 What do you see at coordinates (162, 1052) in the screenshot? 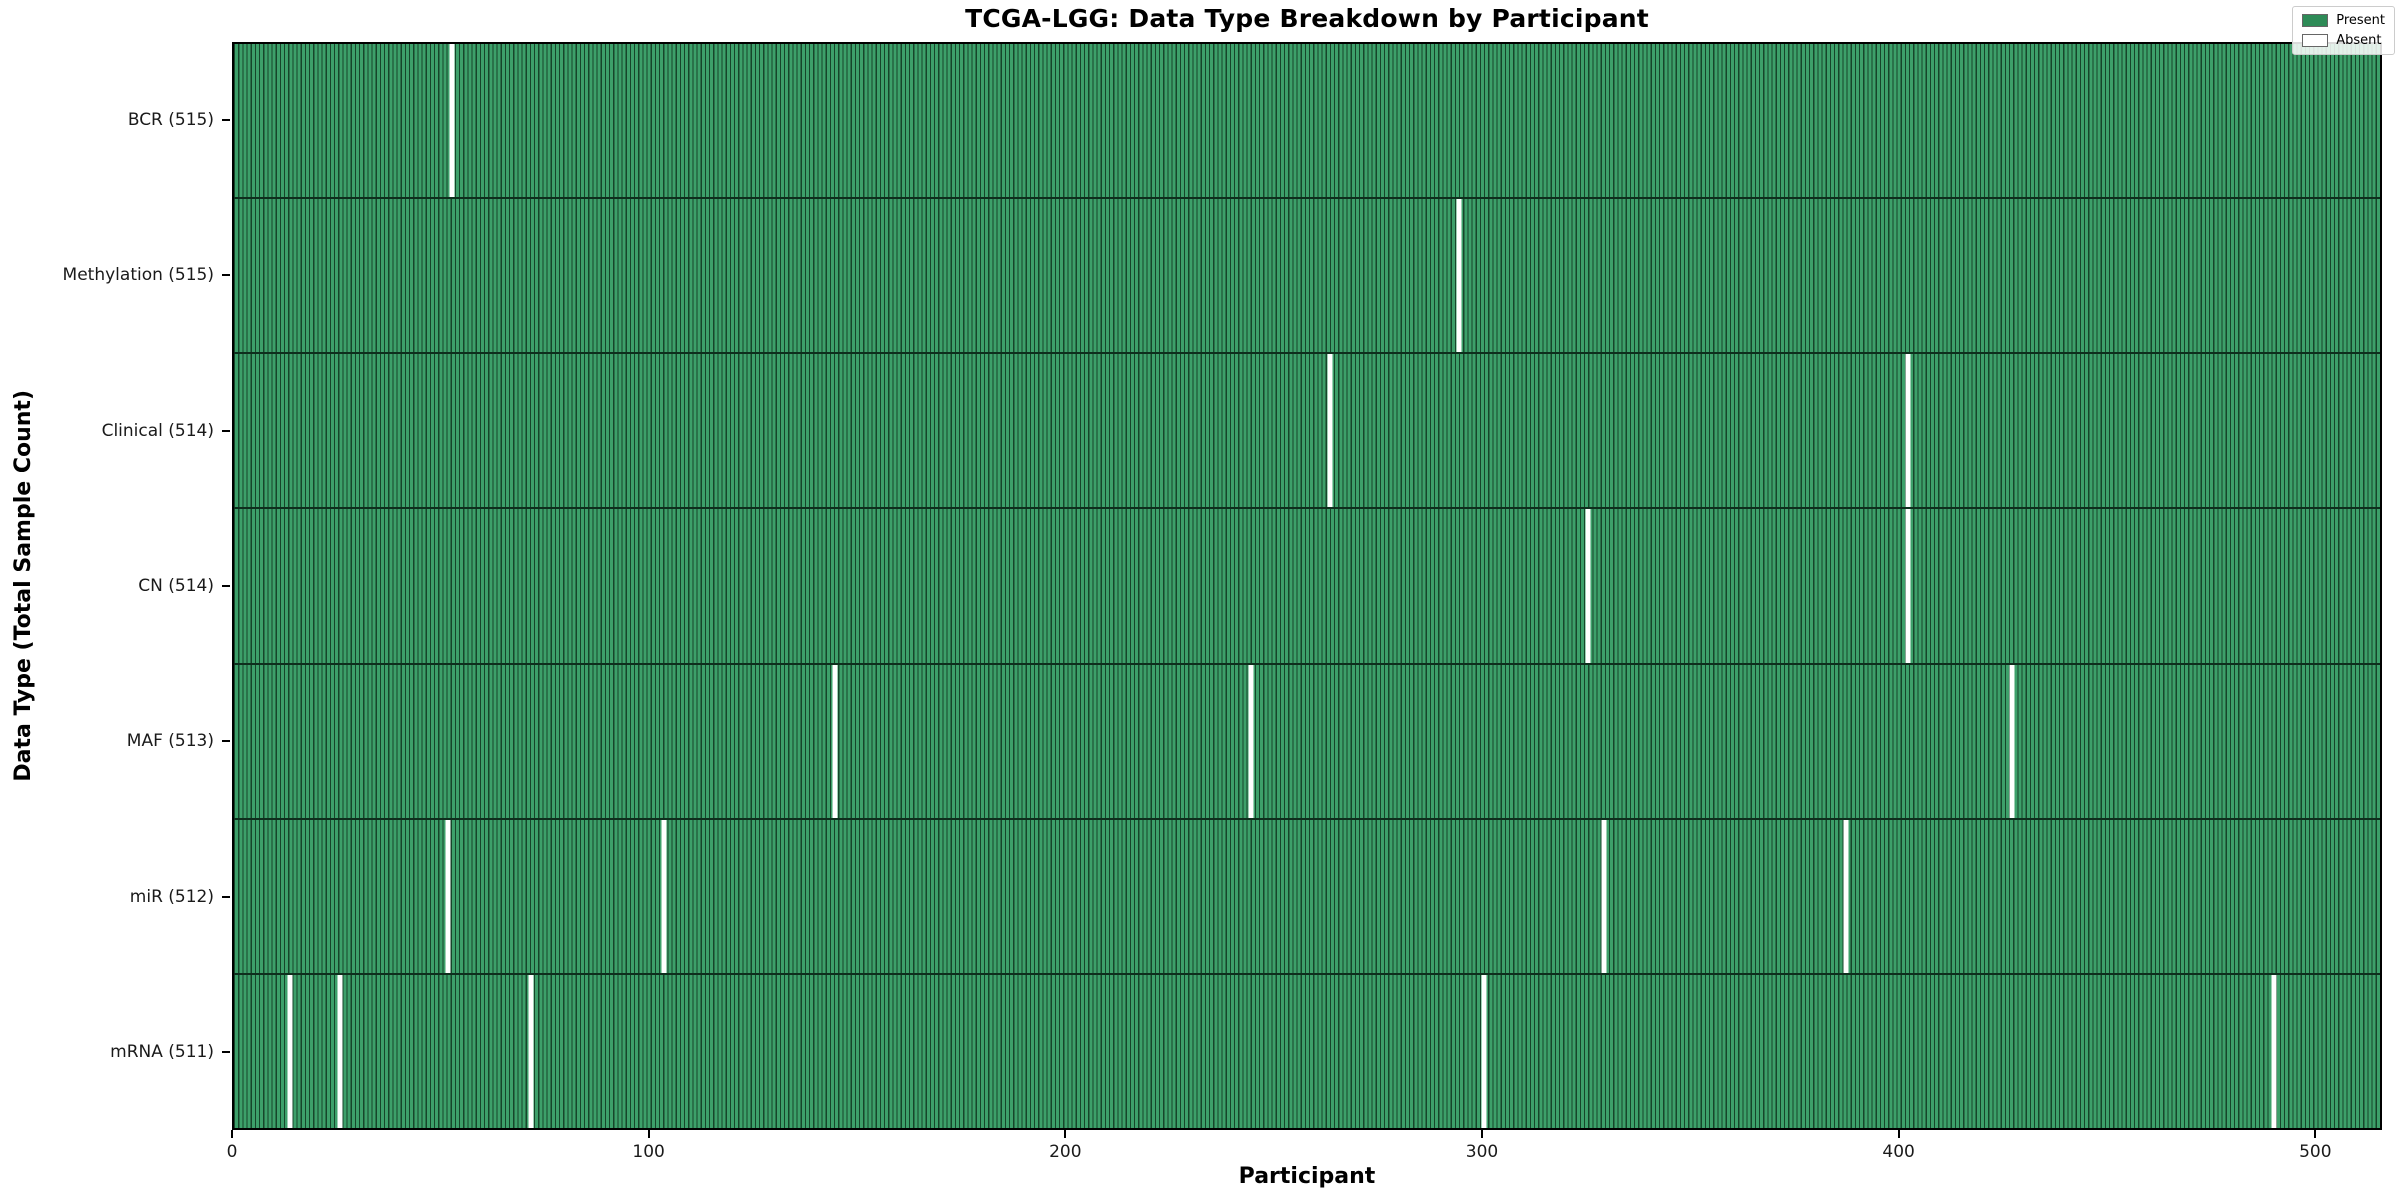
I see `y-tick-label: mRNA (511)` at bounding box center [162, 1052].